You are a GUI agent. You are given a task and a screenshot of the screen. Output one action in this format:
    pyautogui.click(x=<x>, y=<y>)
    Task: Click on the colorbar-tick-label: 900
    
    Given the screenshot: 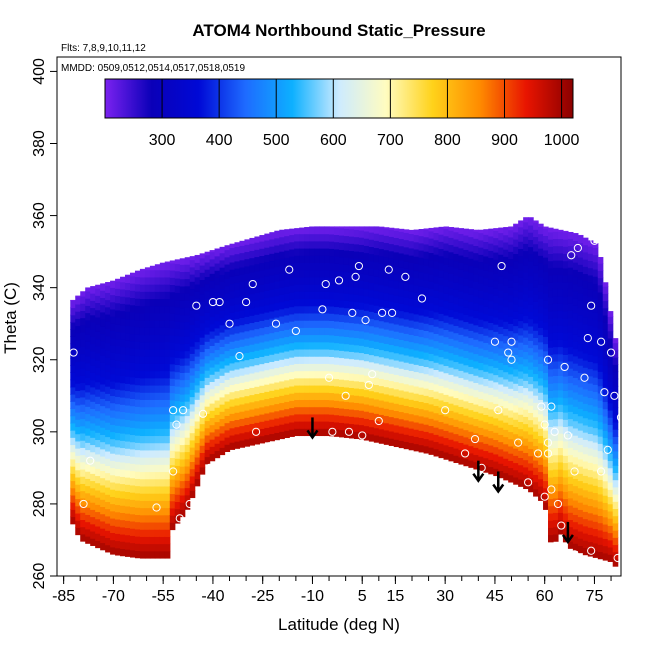 What is the action you would take?
    pyautogui.click(x=504, y=140)
    